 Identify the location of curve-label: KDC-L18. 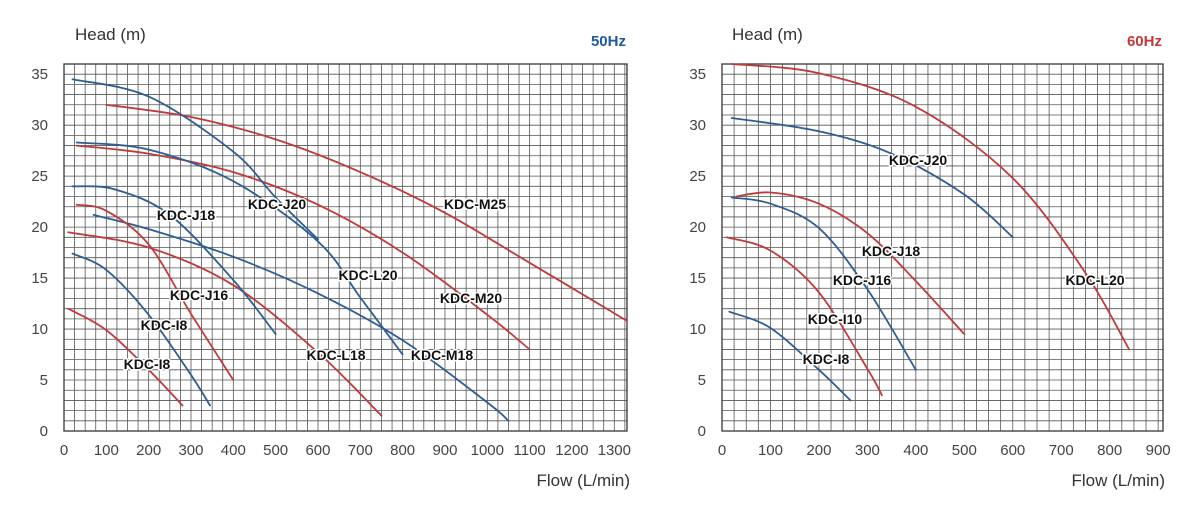
(335, 355).